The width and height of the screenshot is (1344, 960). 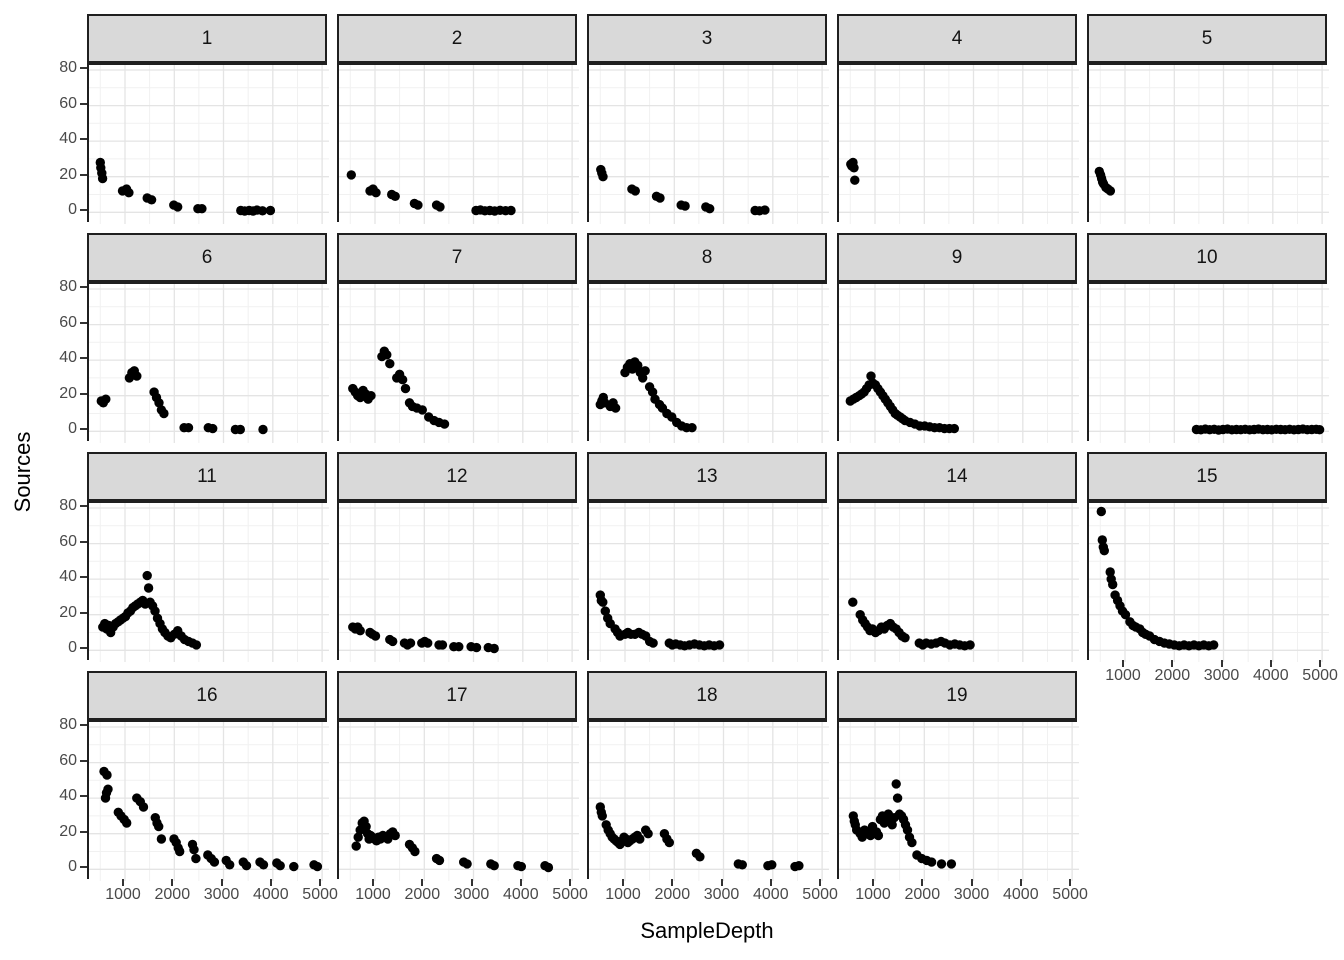 I want to click on facet-strip-label: 15, so click(x=1207, y=476).